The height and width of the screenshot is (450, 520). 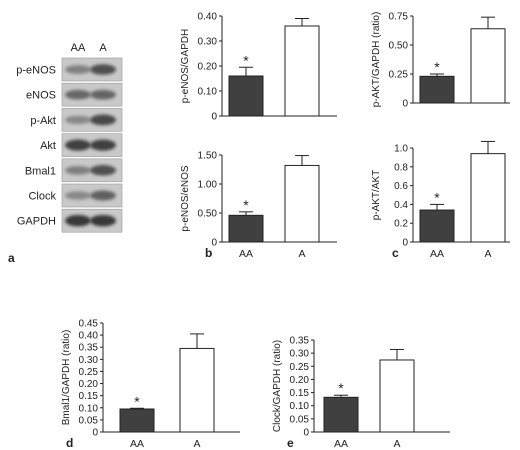 I want to click on blot-band-bmal1-aa, so click(x=78, y=170).